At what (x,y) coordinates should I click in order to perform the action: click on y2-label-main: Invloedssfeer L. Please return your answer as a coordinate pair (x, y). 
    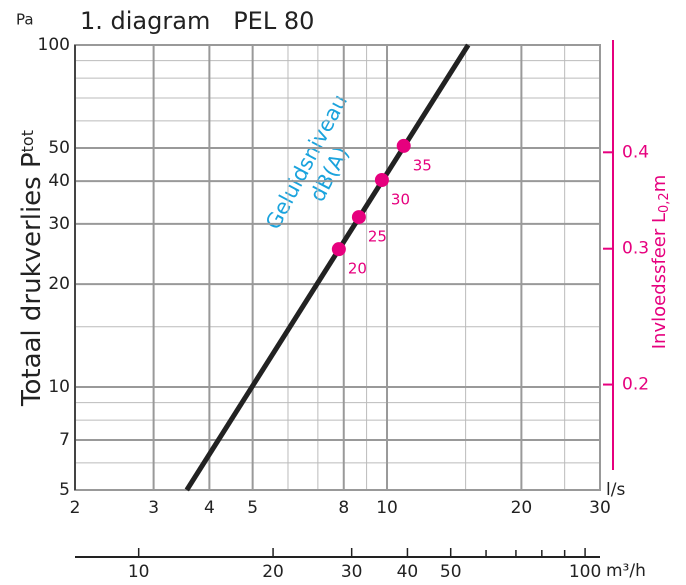
    Looking at the image, I should click on (659, 281).